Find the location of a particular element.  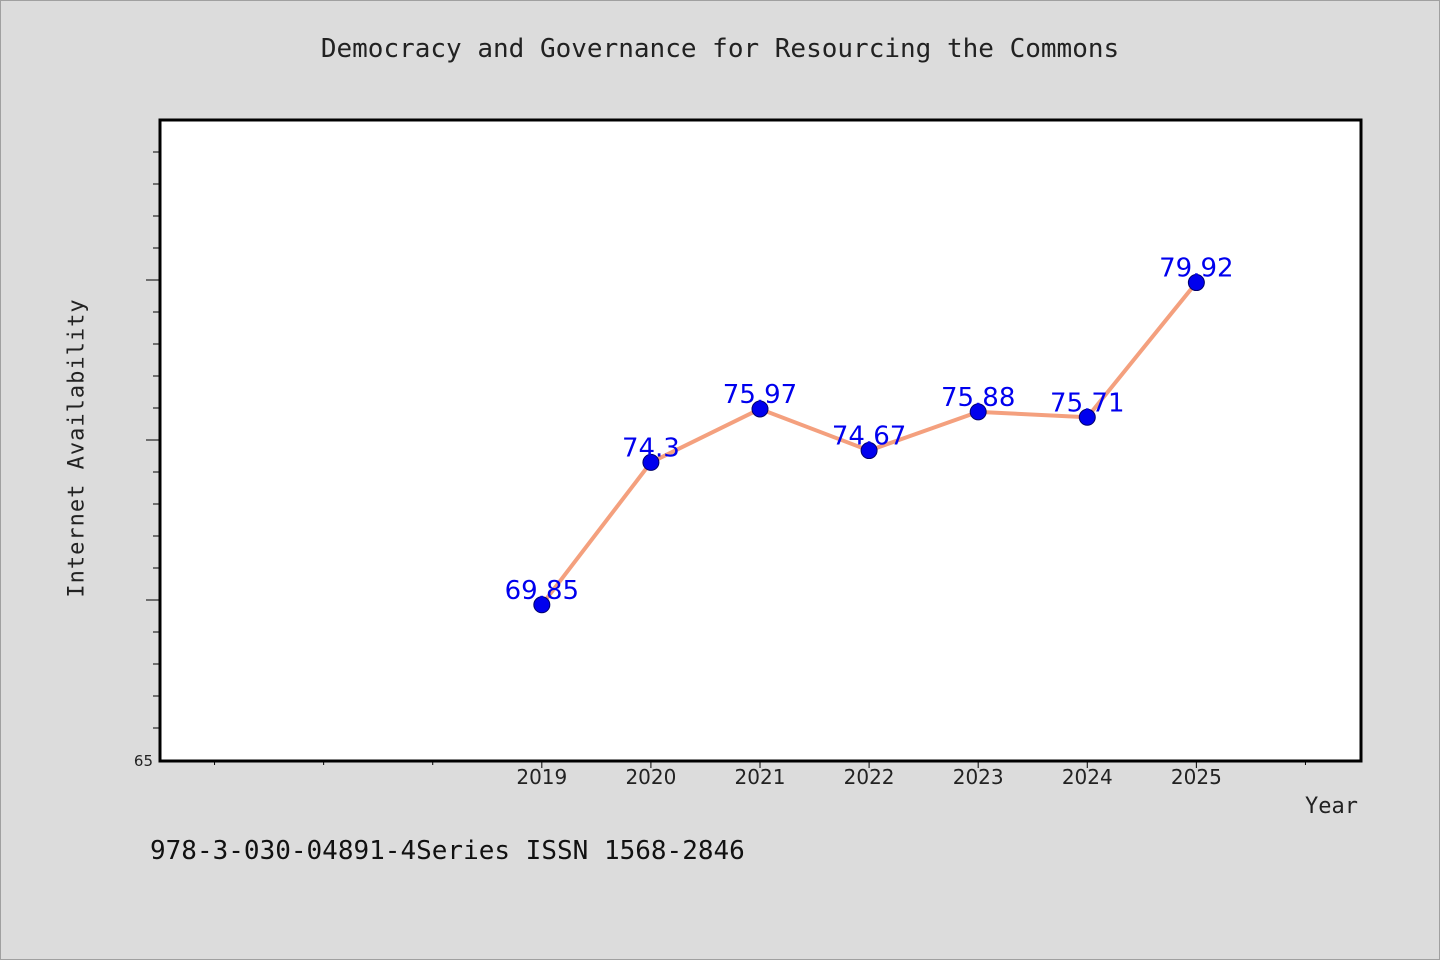

x-axis-label: Year is located at coordinates (1331, 806).